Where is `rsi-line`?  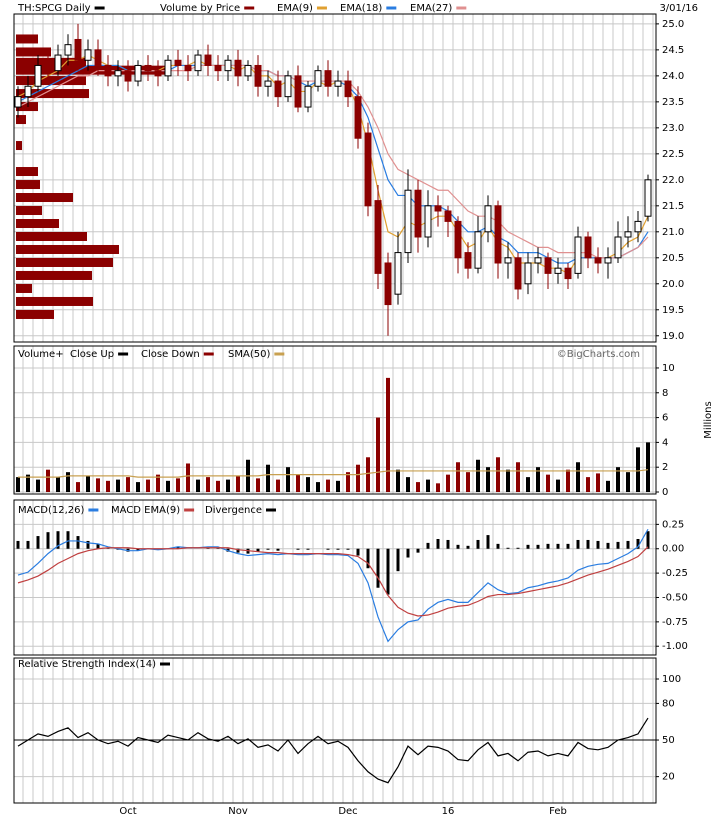
rsi-line is located at coordinates (333, 750).